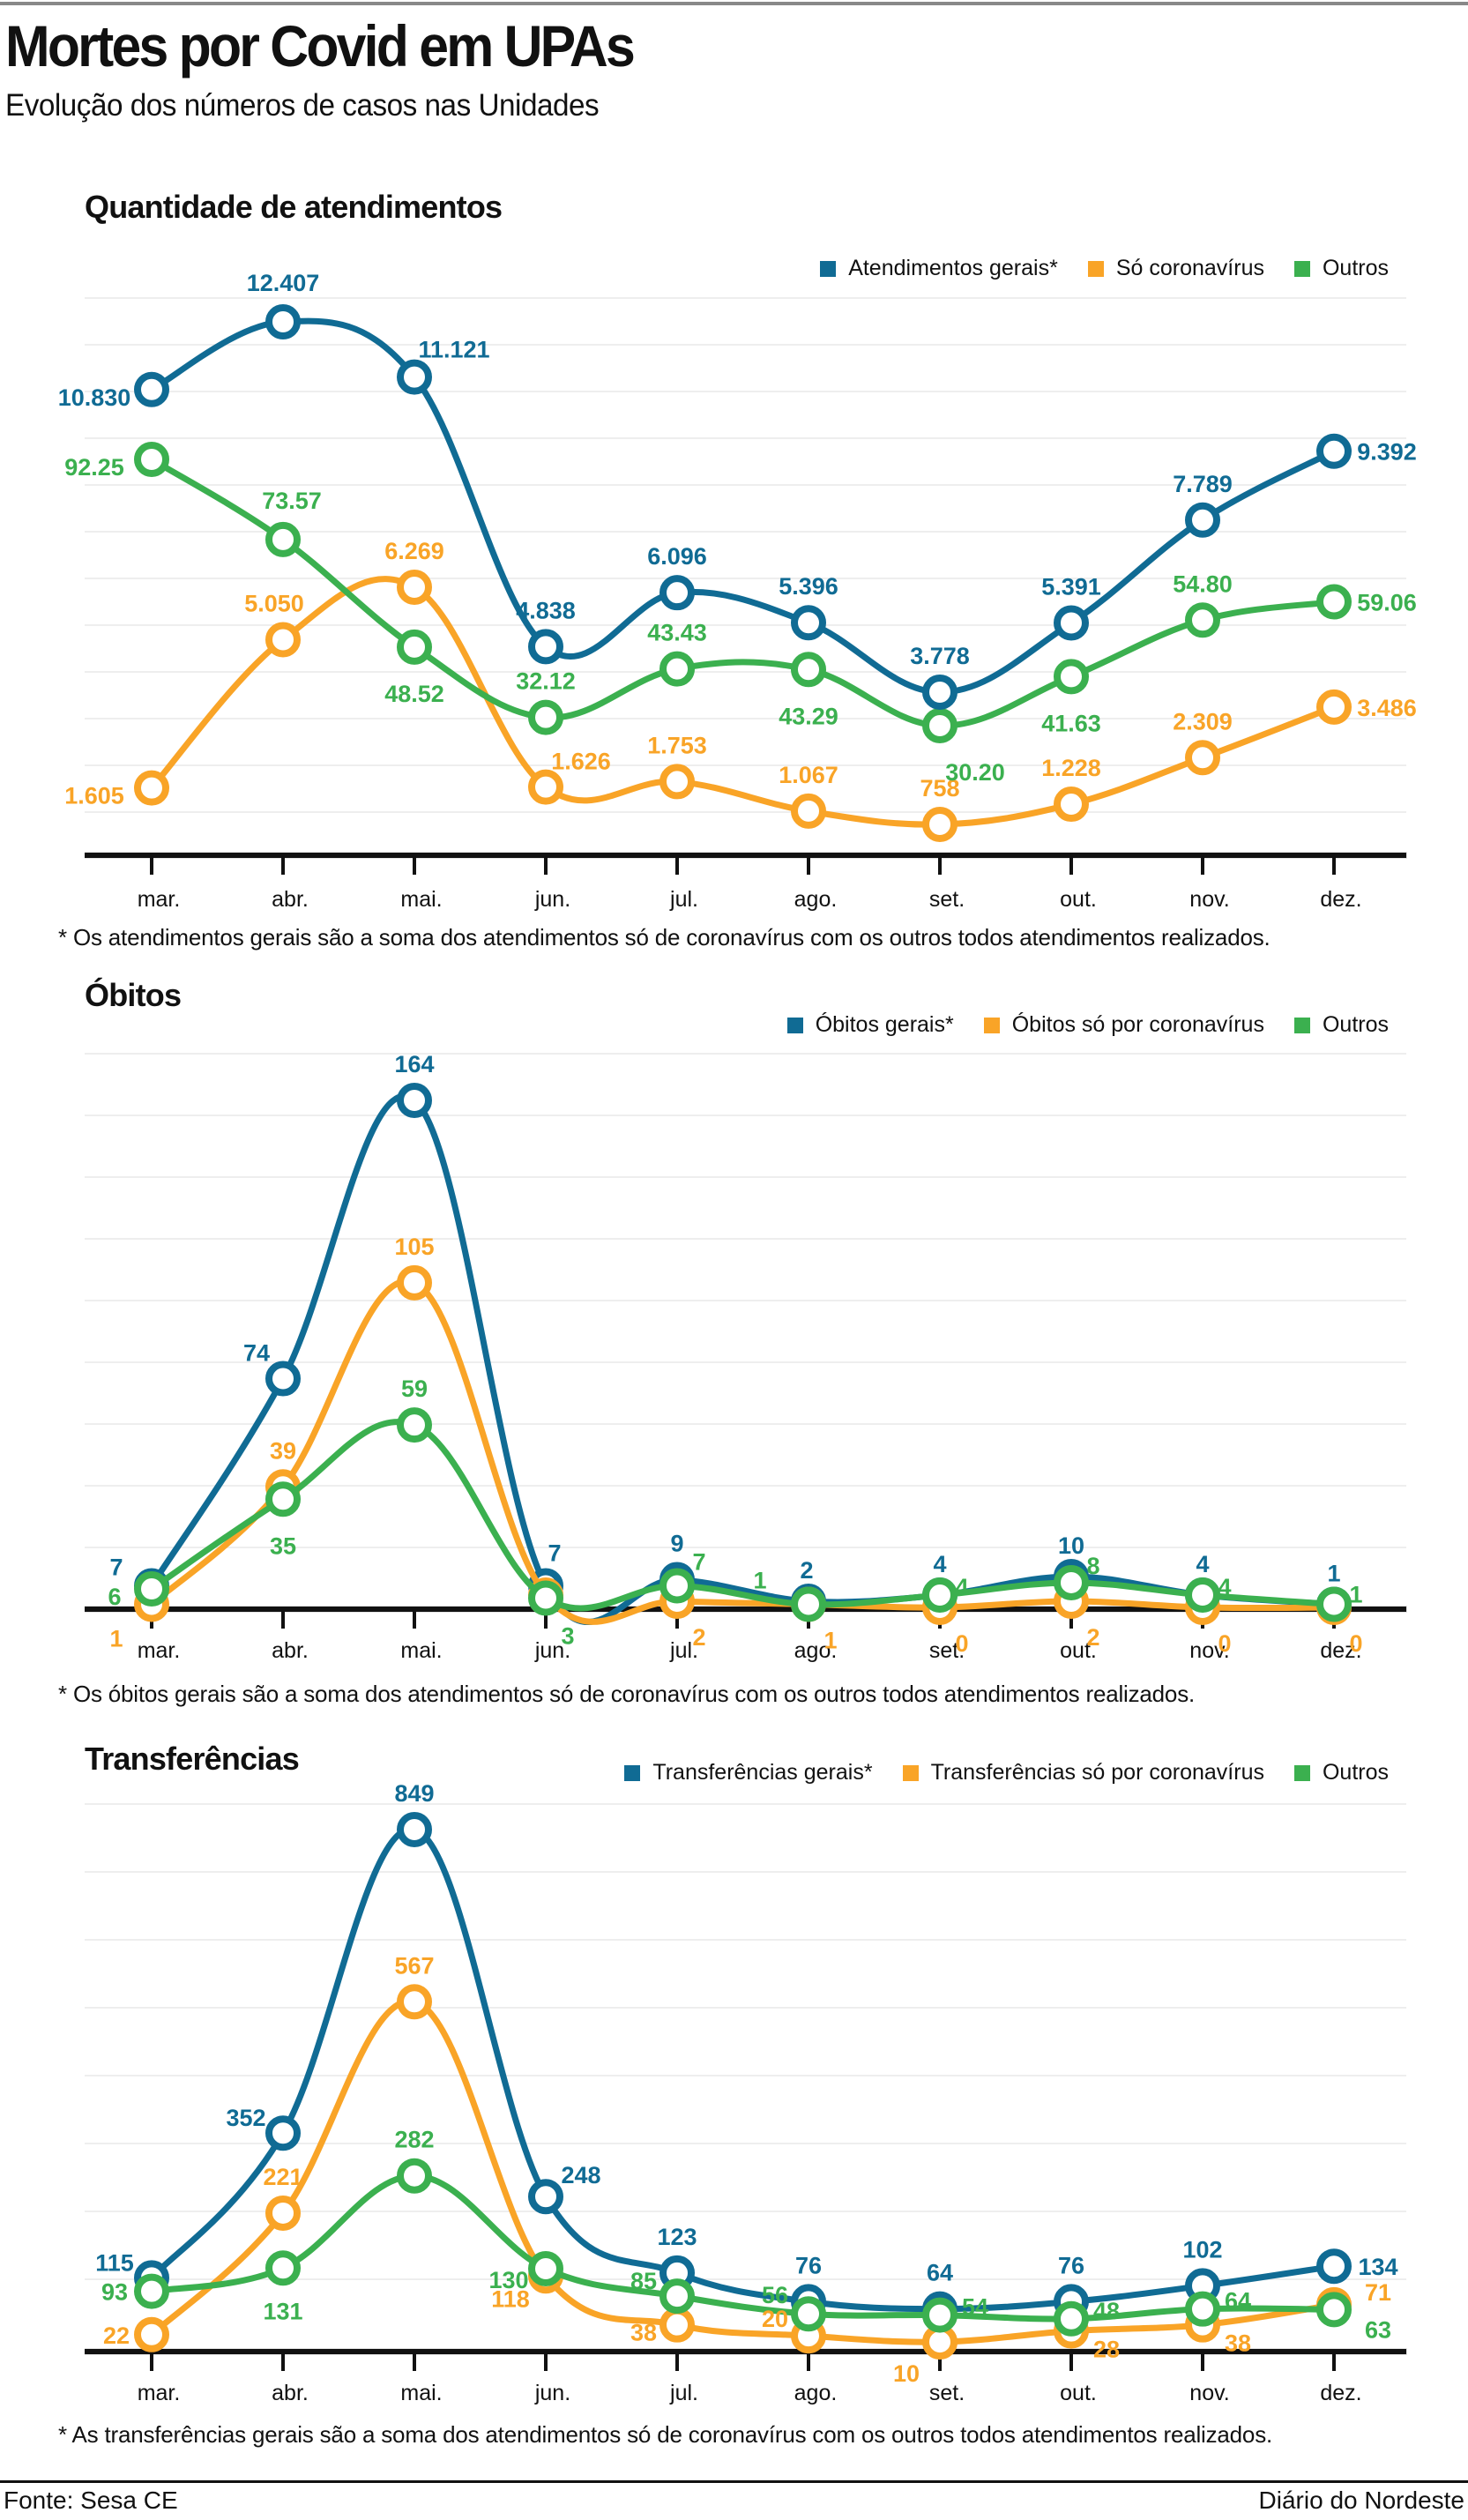  Describe the element at coordinates (947, 1650) in the screenshot. I see `x-tick-label: set.` at that location.